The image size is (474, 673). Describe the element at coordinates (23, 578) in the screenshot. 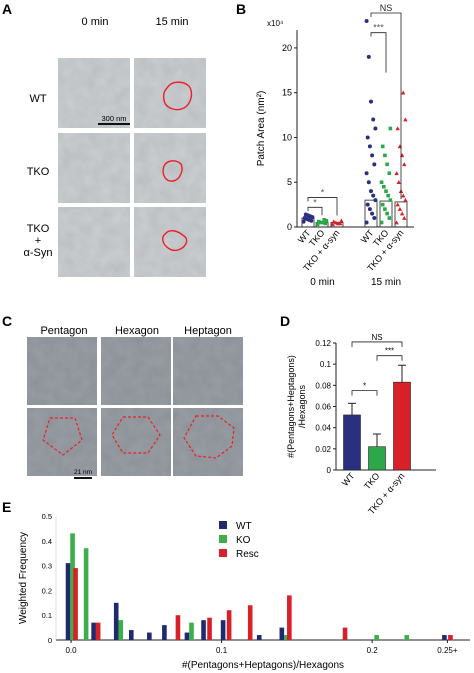

I see `y-axis-label-e: Weighted Frequency` at that location.